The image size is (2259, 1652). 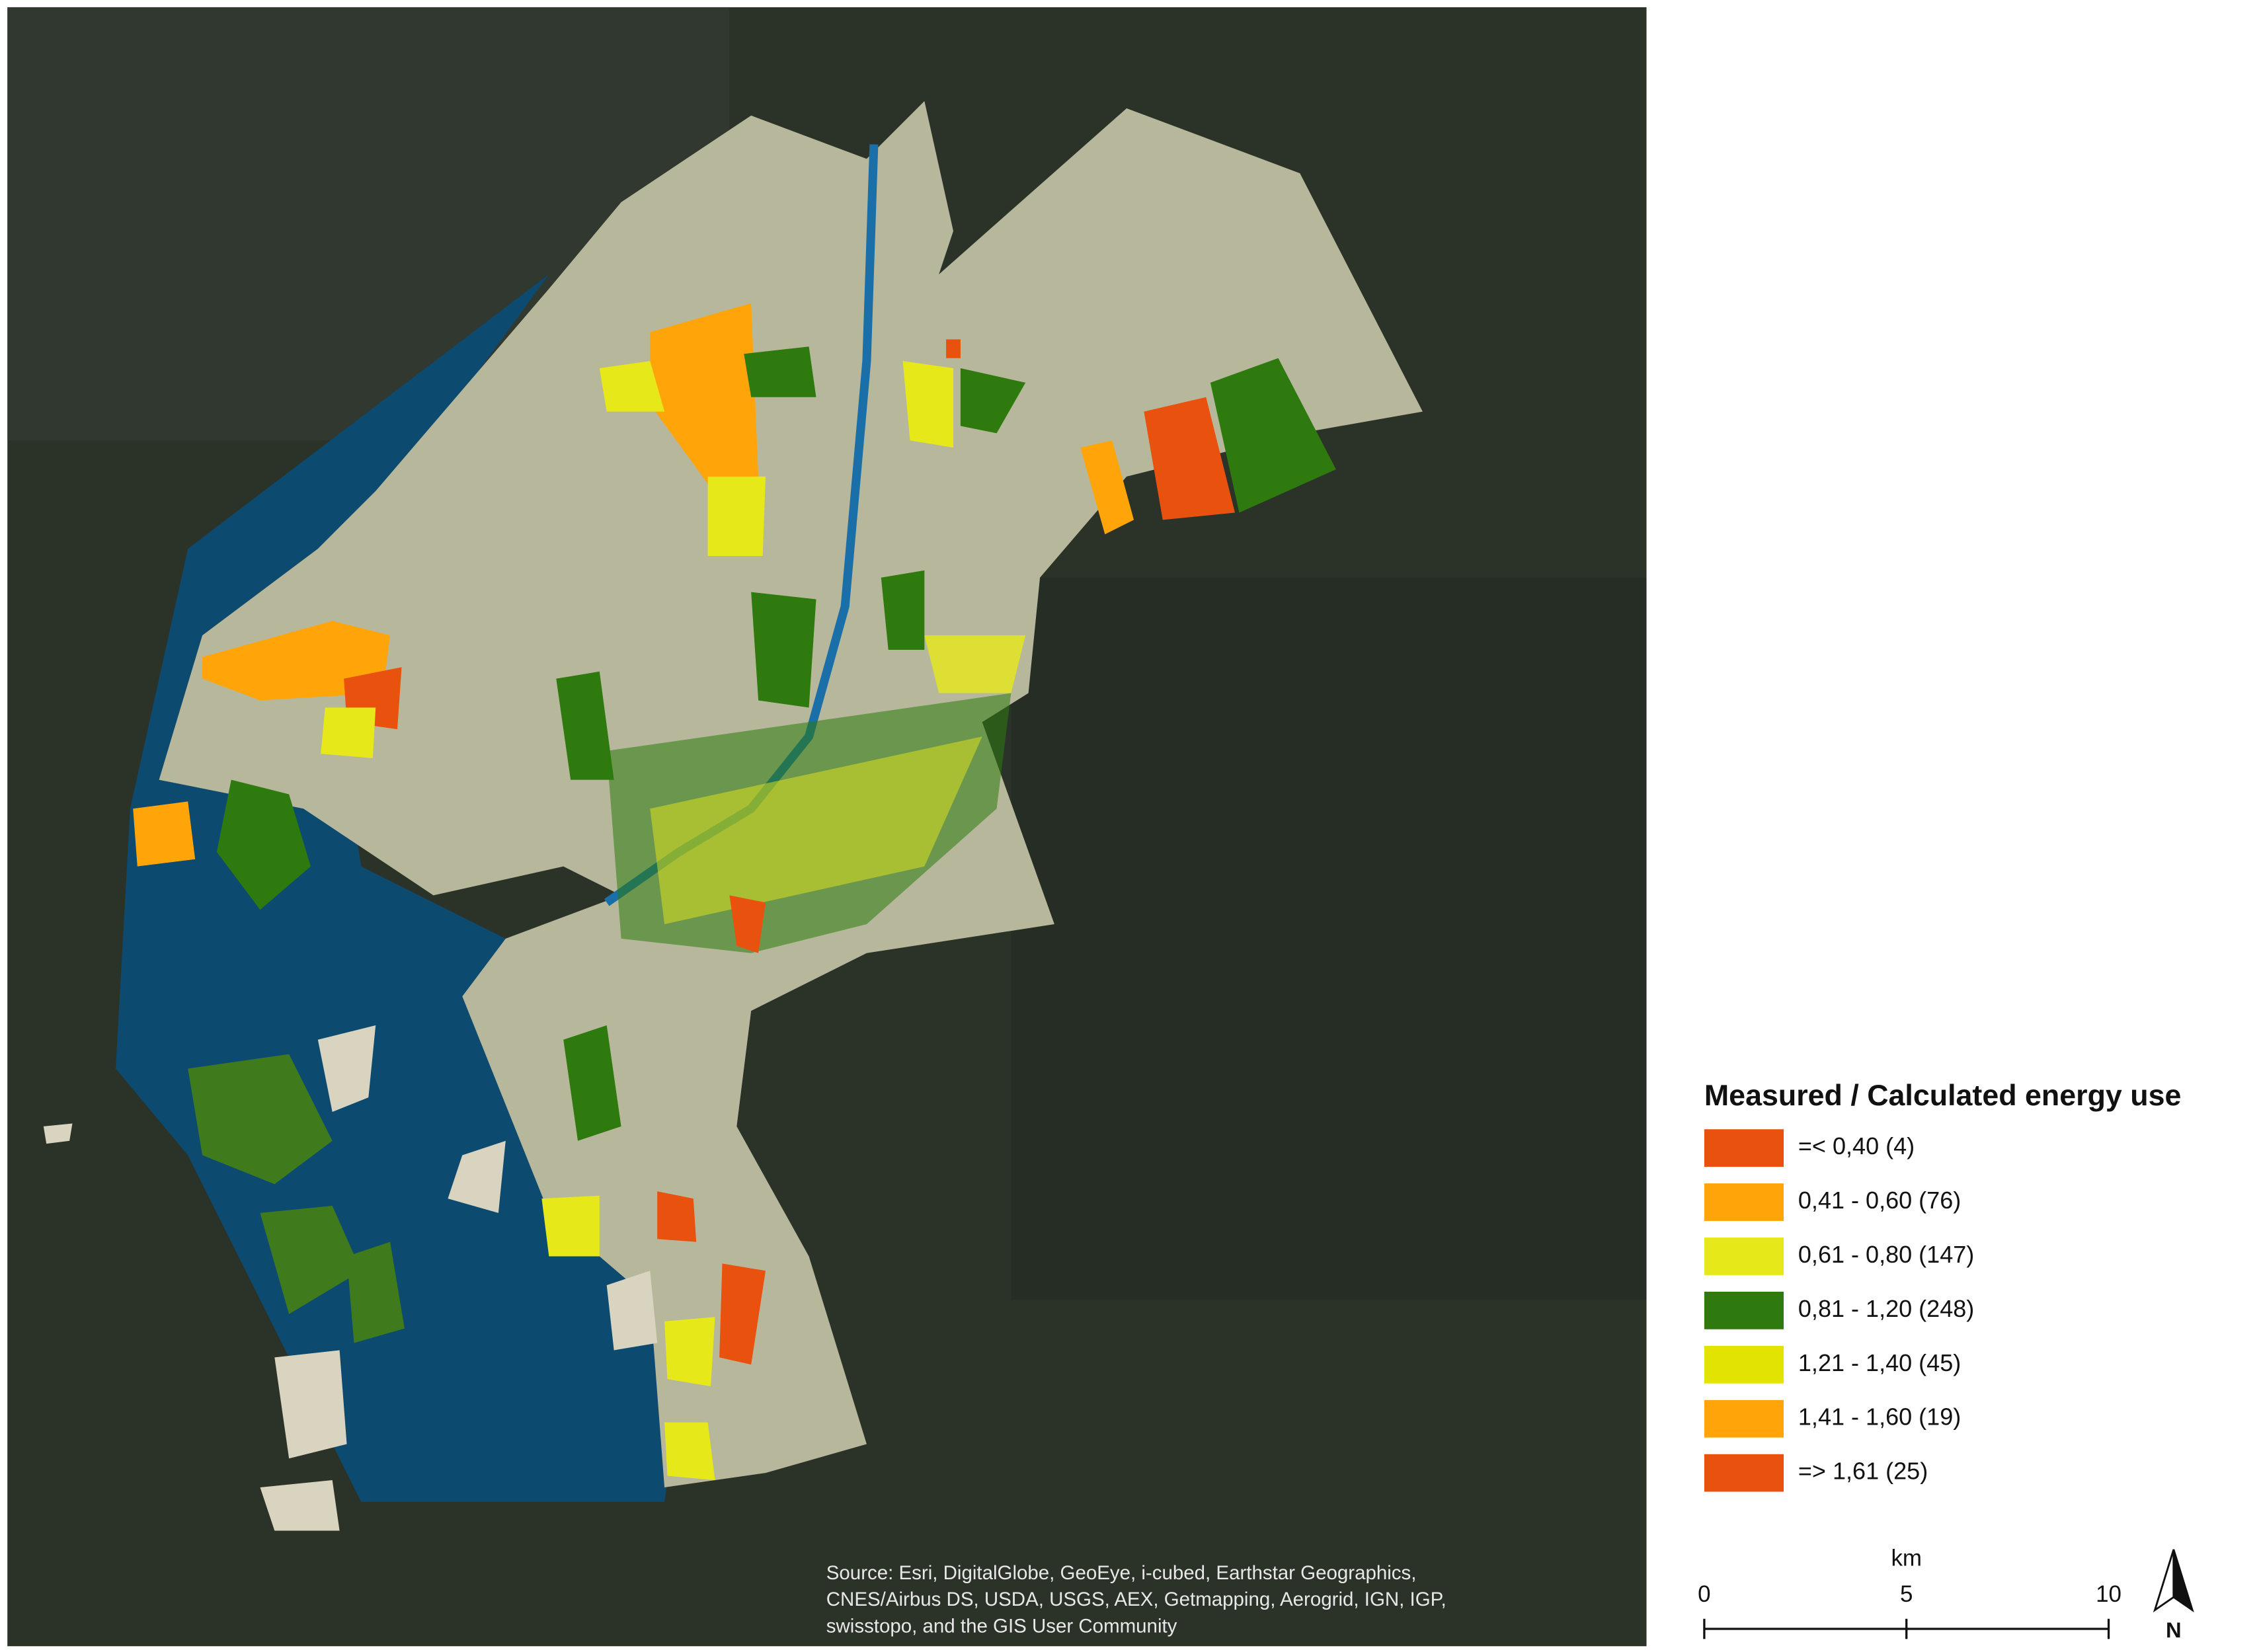 I want to click on terrain-patch, so click(x=1329, y=938).